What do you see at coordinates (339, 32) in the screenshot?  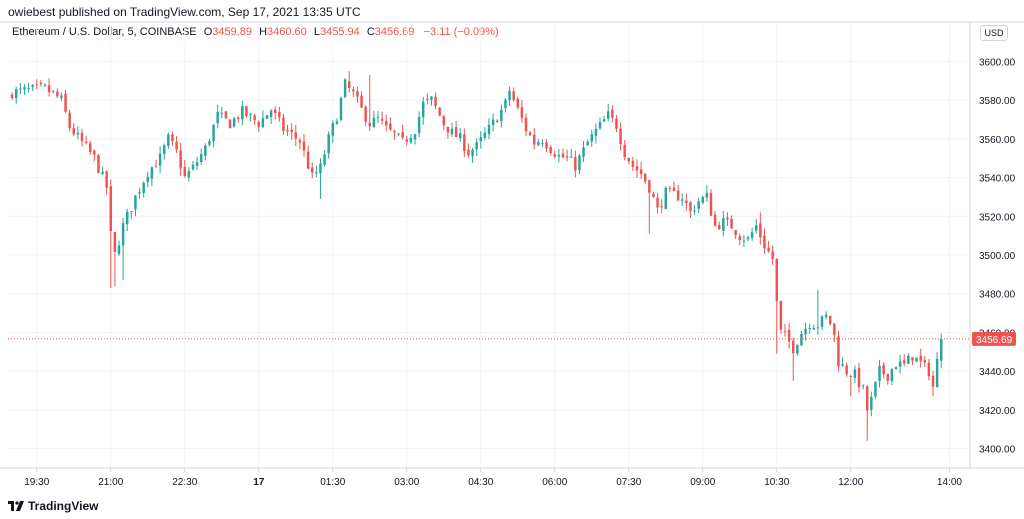 I see `low-value: 3455.94` at bounding box center [339, 32].